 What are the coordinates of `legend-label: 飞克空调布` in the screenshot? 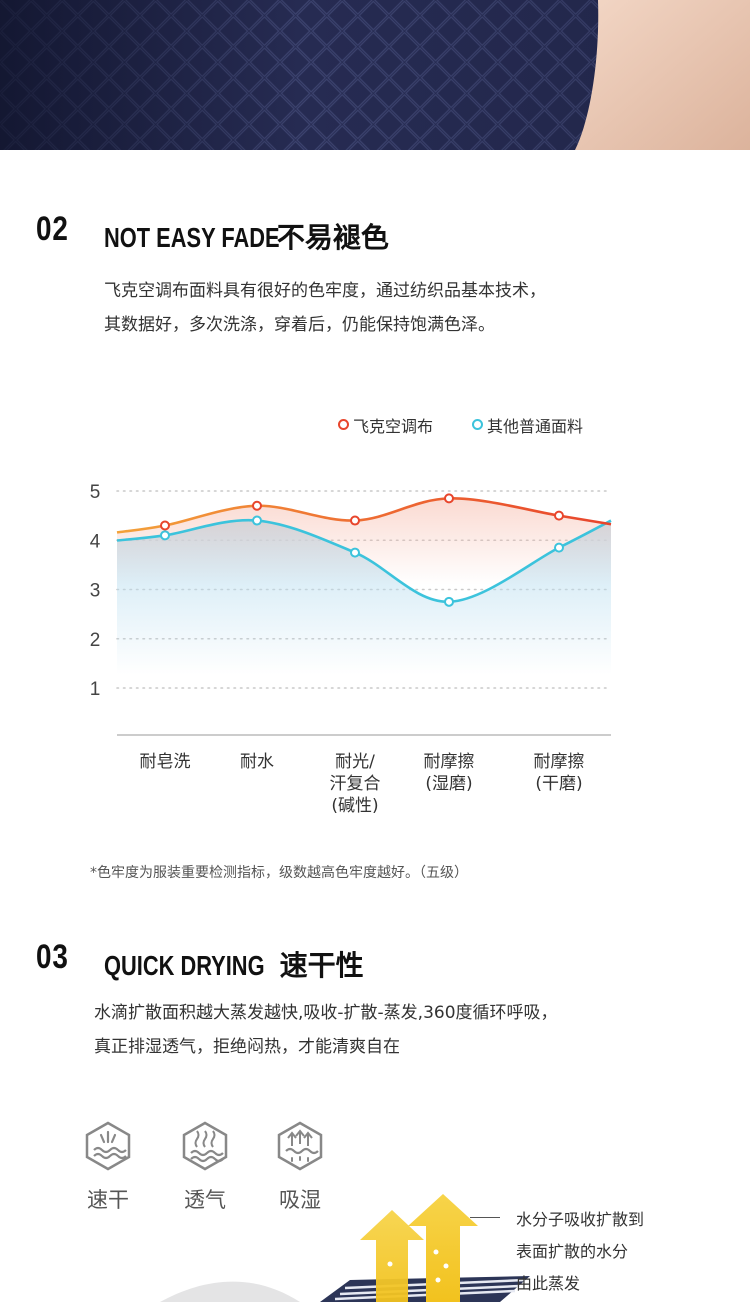 It's located at (393, 426).